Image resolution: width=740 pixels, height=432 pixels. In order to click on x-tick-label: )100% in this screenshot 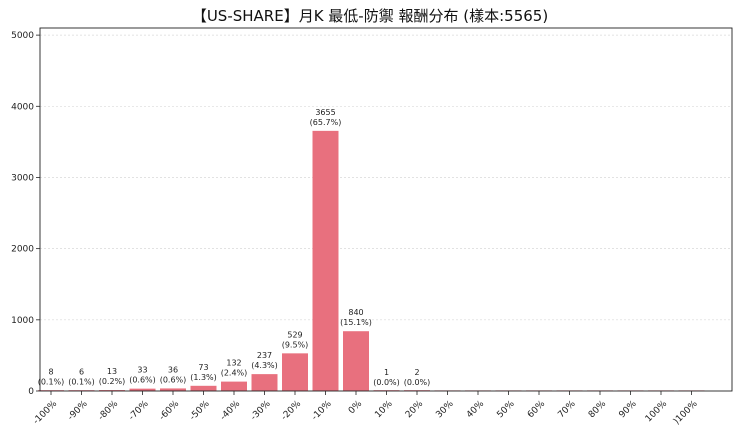, I will do `click(686, 413)`.